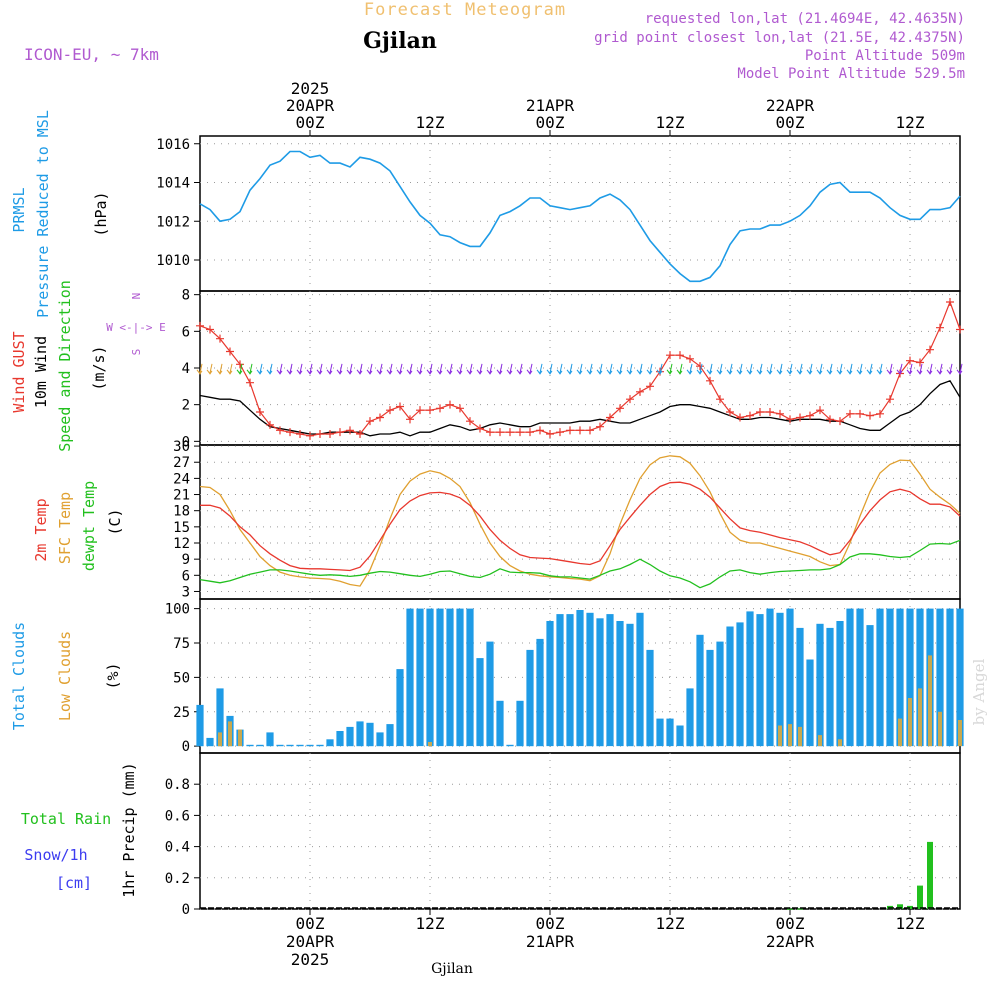  Describe the element at coordinates (99, 367) in the screenshot. I see `wind-unit: (m/s)` at that location.